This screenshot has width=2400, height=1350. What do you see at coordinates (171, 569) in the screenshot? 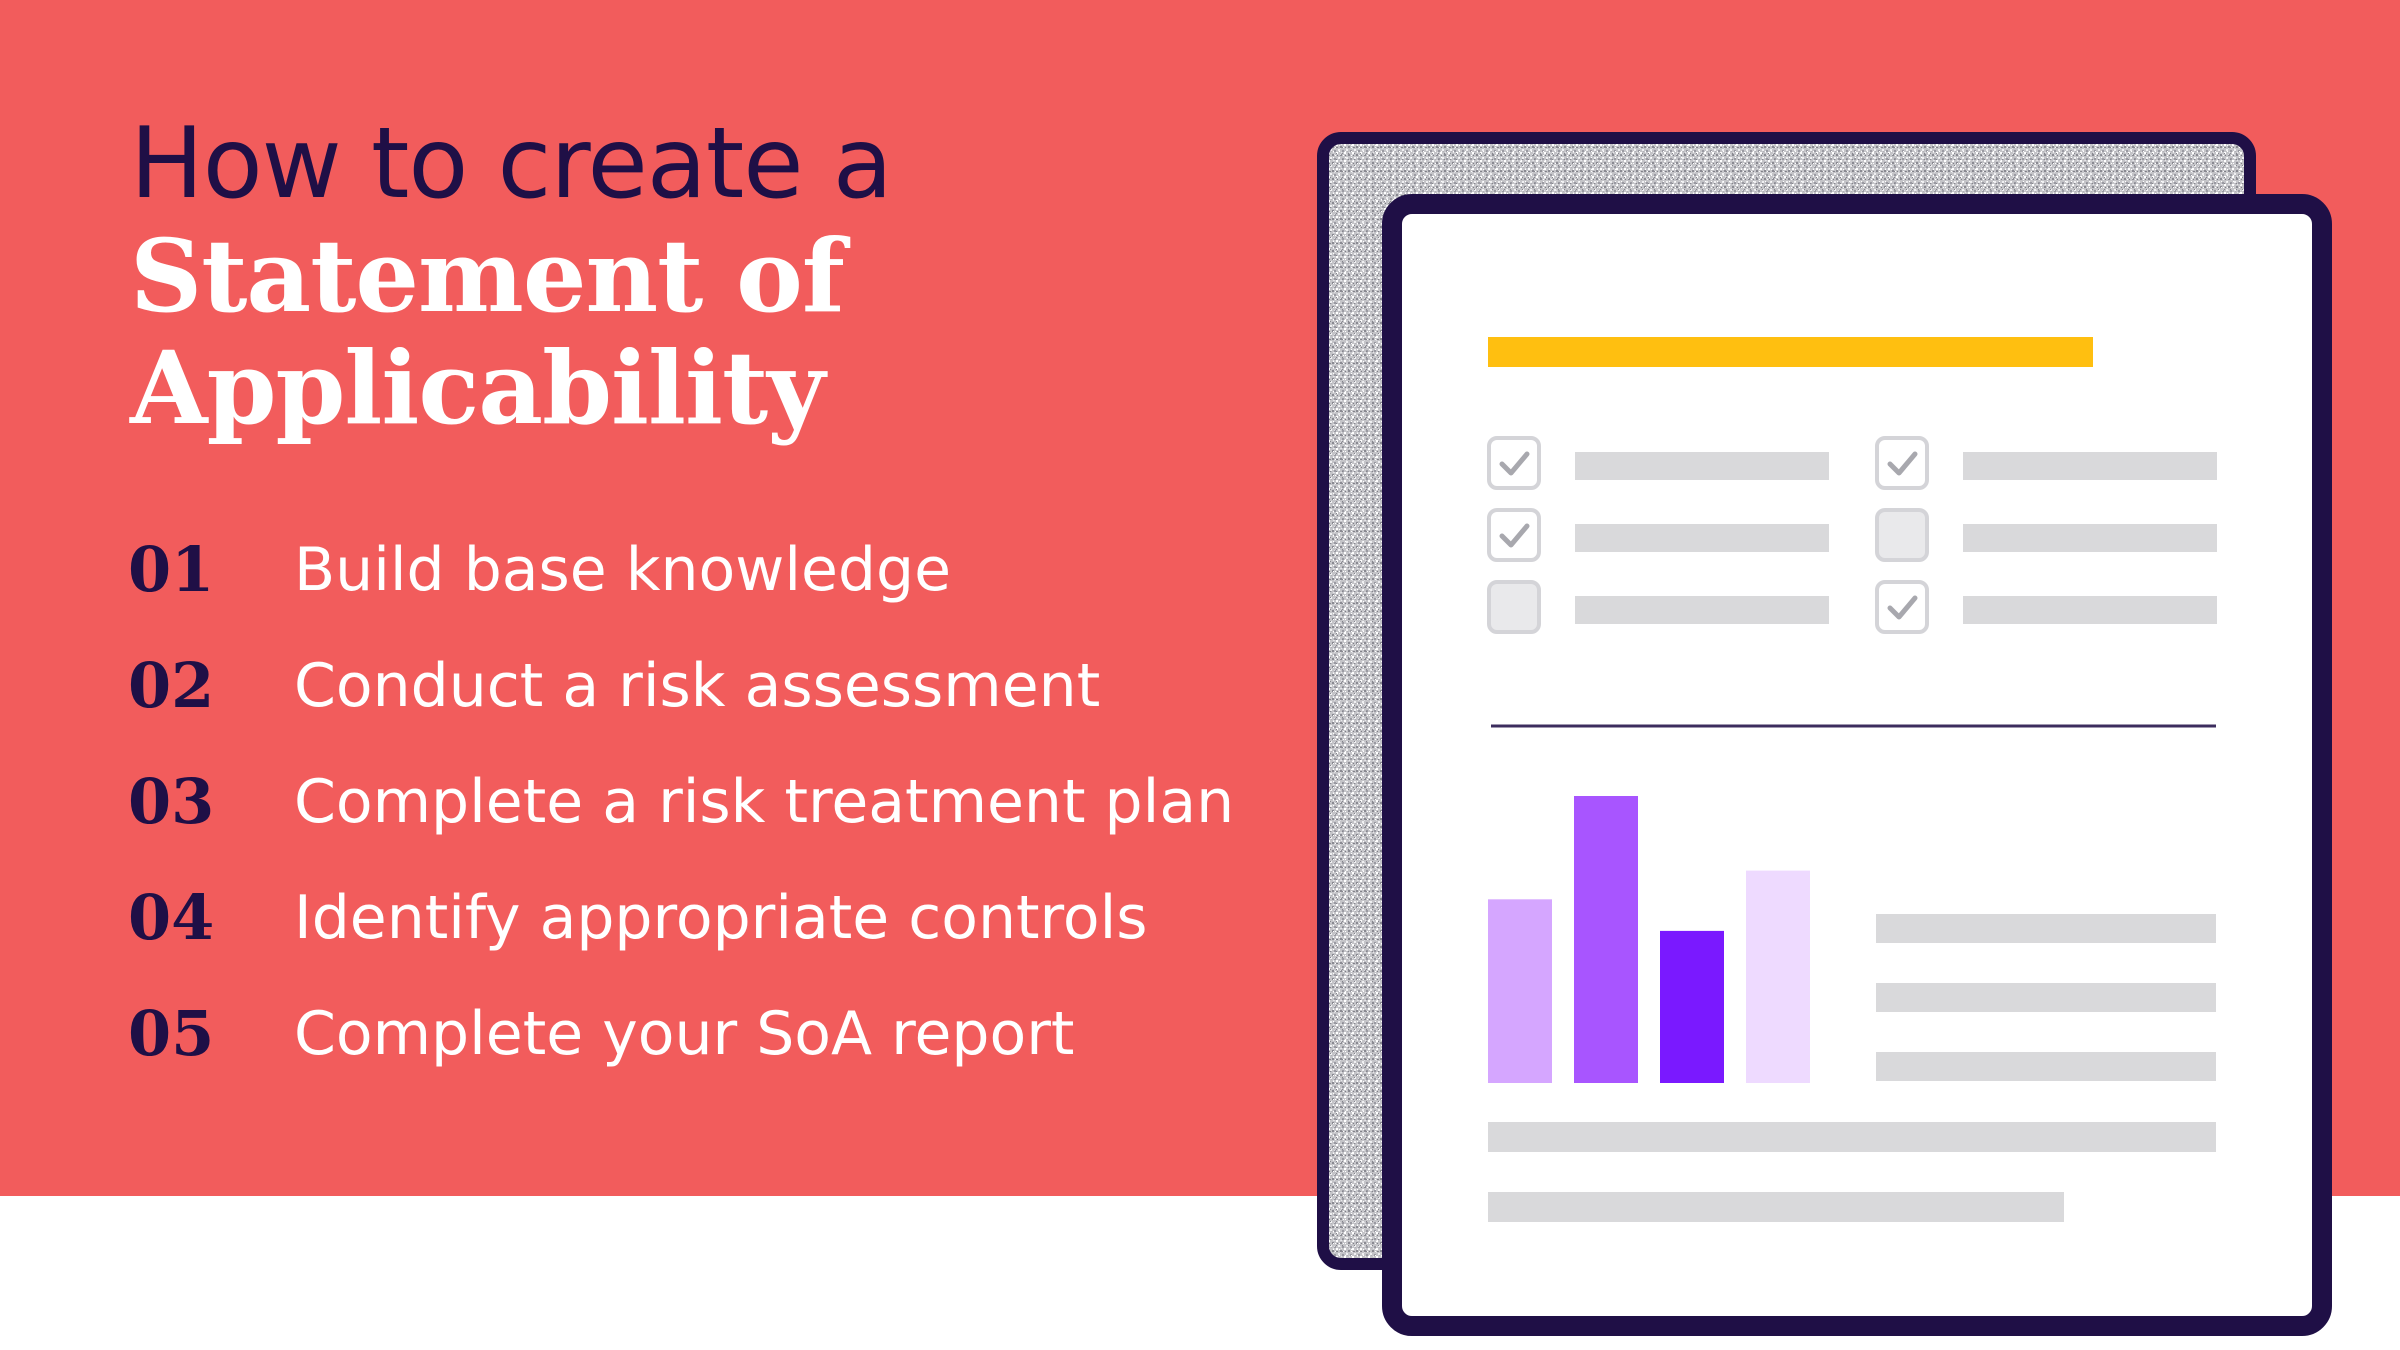
I see `step-number: 01` at bounding box center [171, 569].